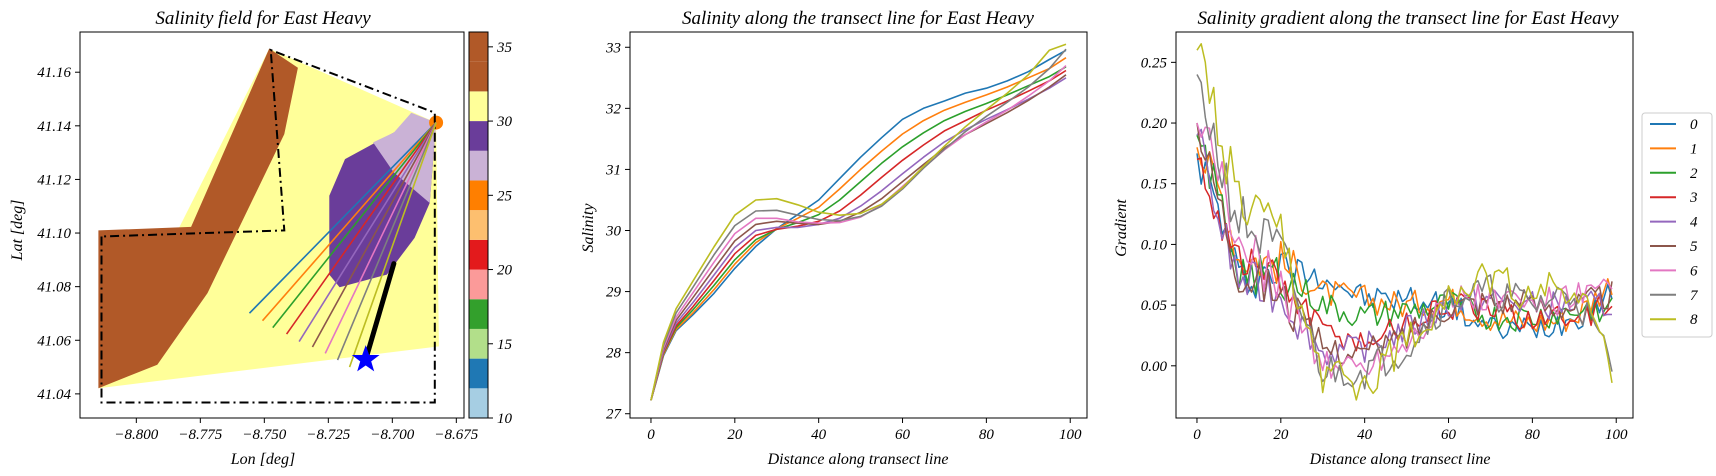 This screenshot has height=476, width=1716. What do you see at coordinates (1281, 435) in the screenshot?
I see `gradient-xtick-label: 20` at bounding box center [1281, 435].